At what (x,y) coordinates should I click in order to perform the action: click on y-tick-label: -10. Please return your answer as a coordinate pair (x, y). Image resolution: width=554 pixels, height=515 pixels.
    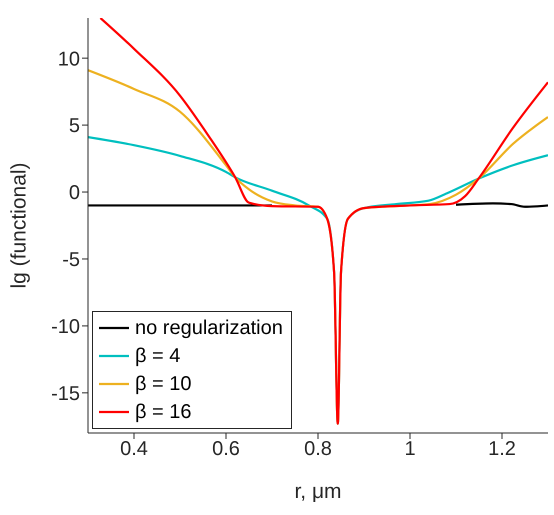
    Looking at the image, I should click on (65, 327).